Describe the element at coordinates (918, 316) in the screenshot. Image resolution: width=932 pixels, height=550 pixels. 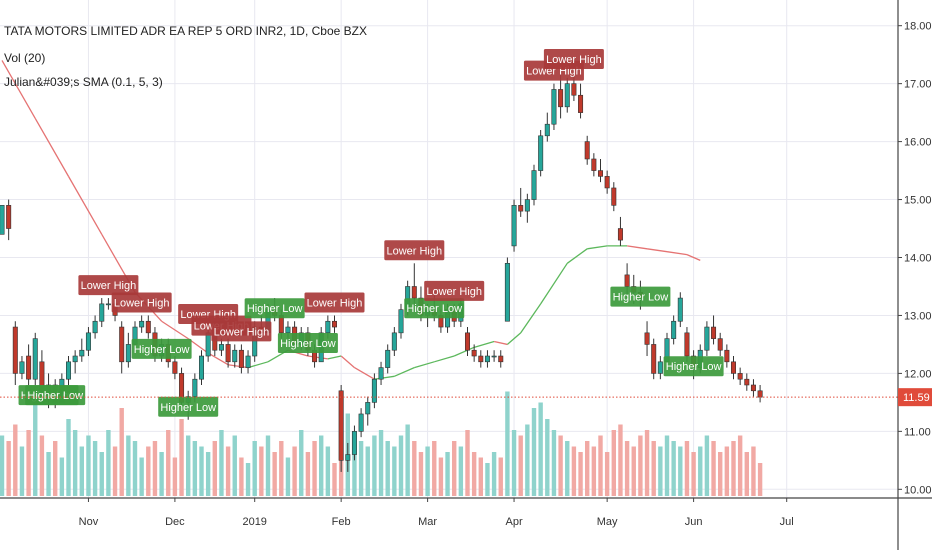
I see `y-tick-label: 13.00` at that location.